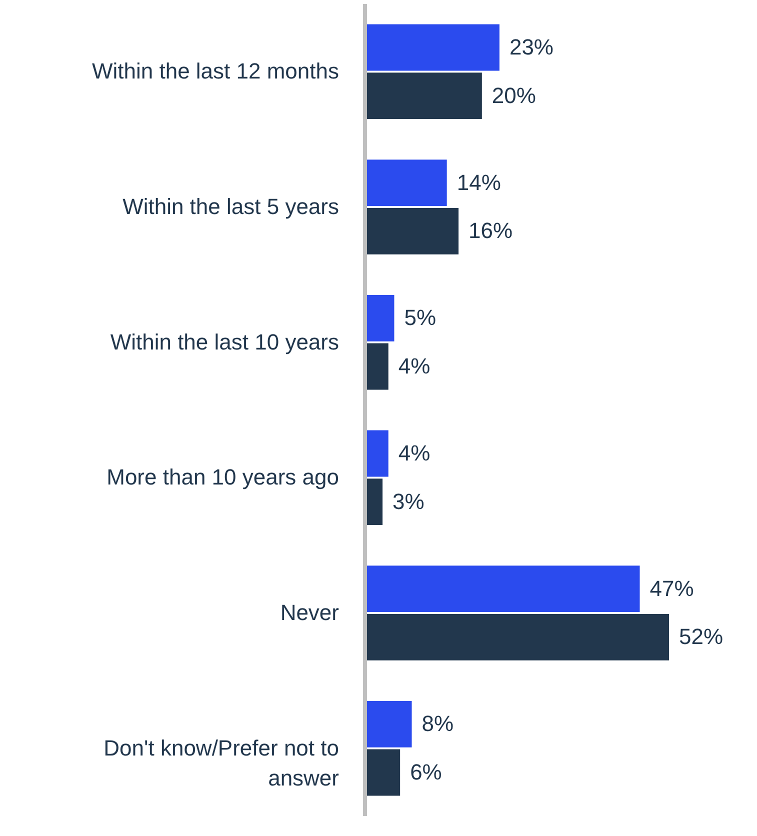 The height and width of the screenshot is (836, 757). I want to click on y-tick-label: Never, so click(309, 612).